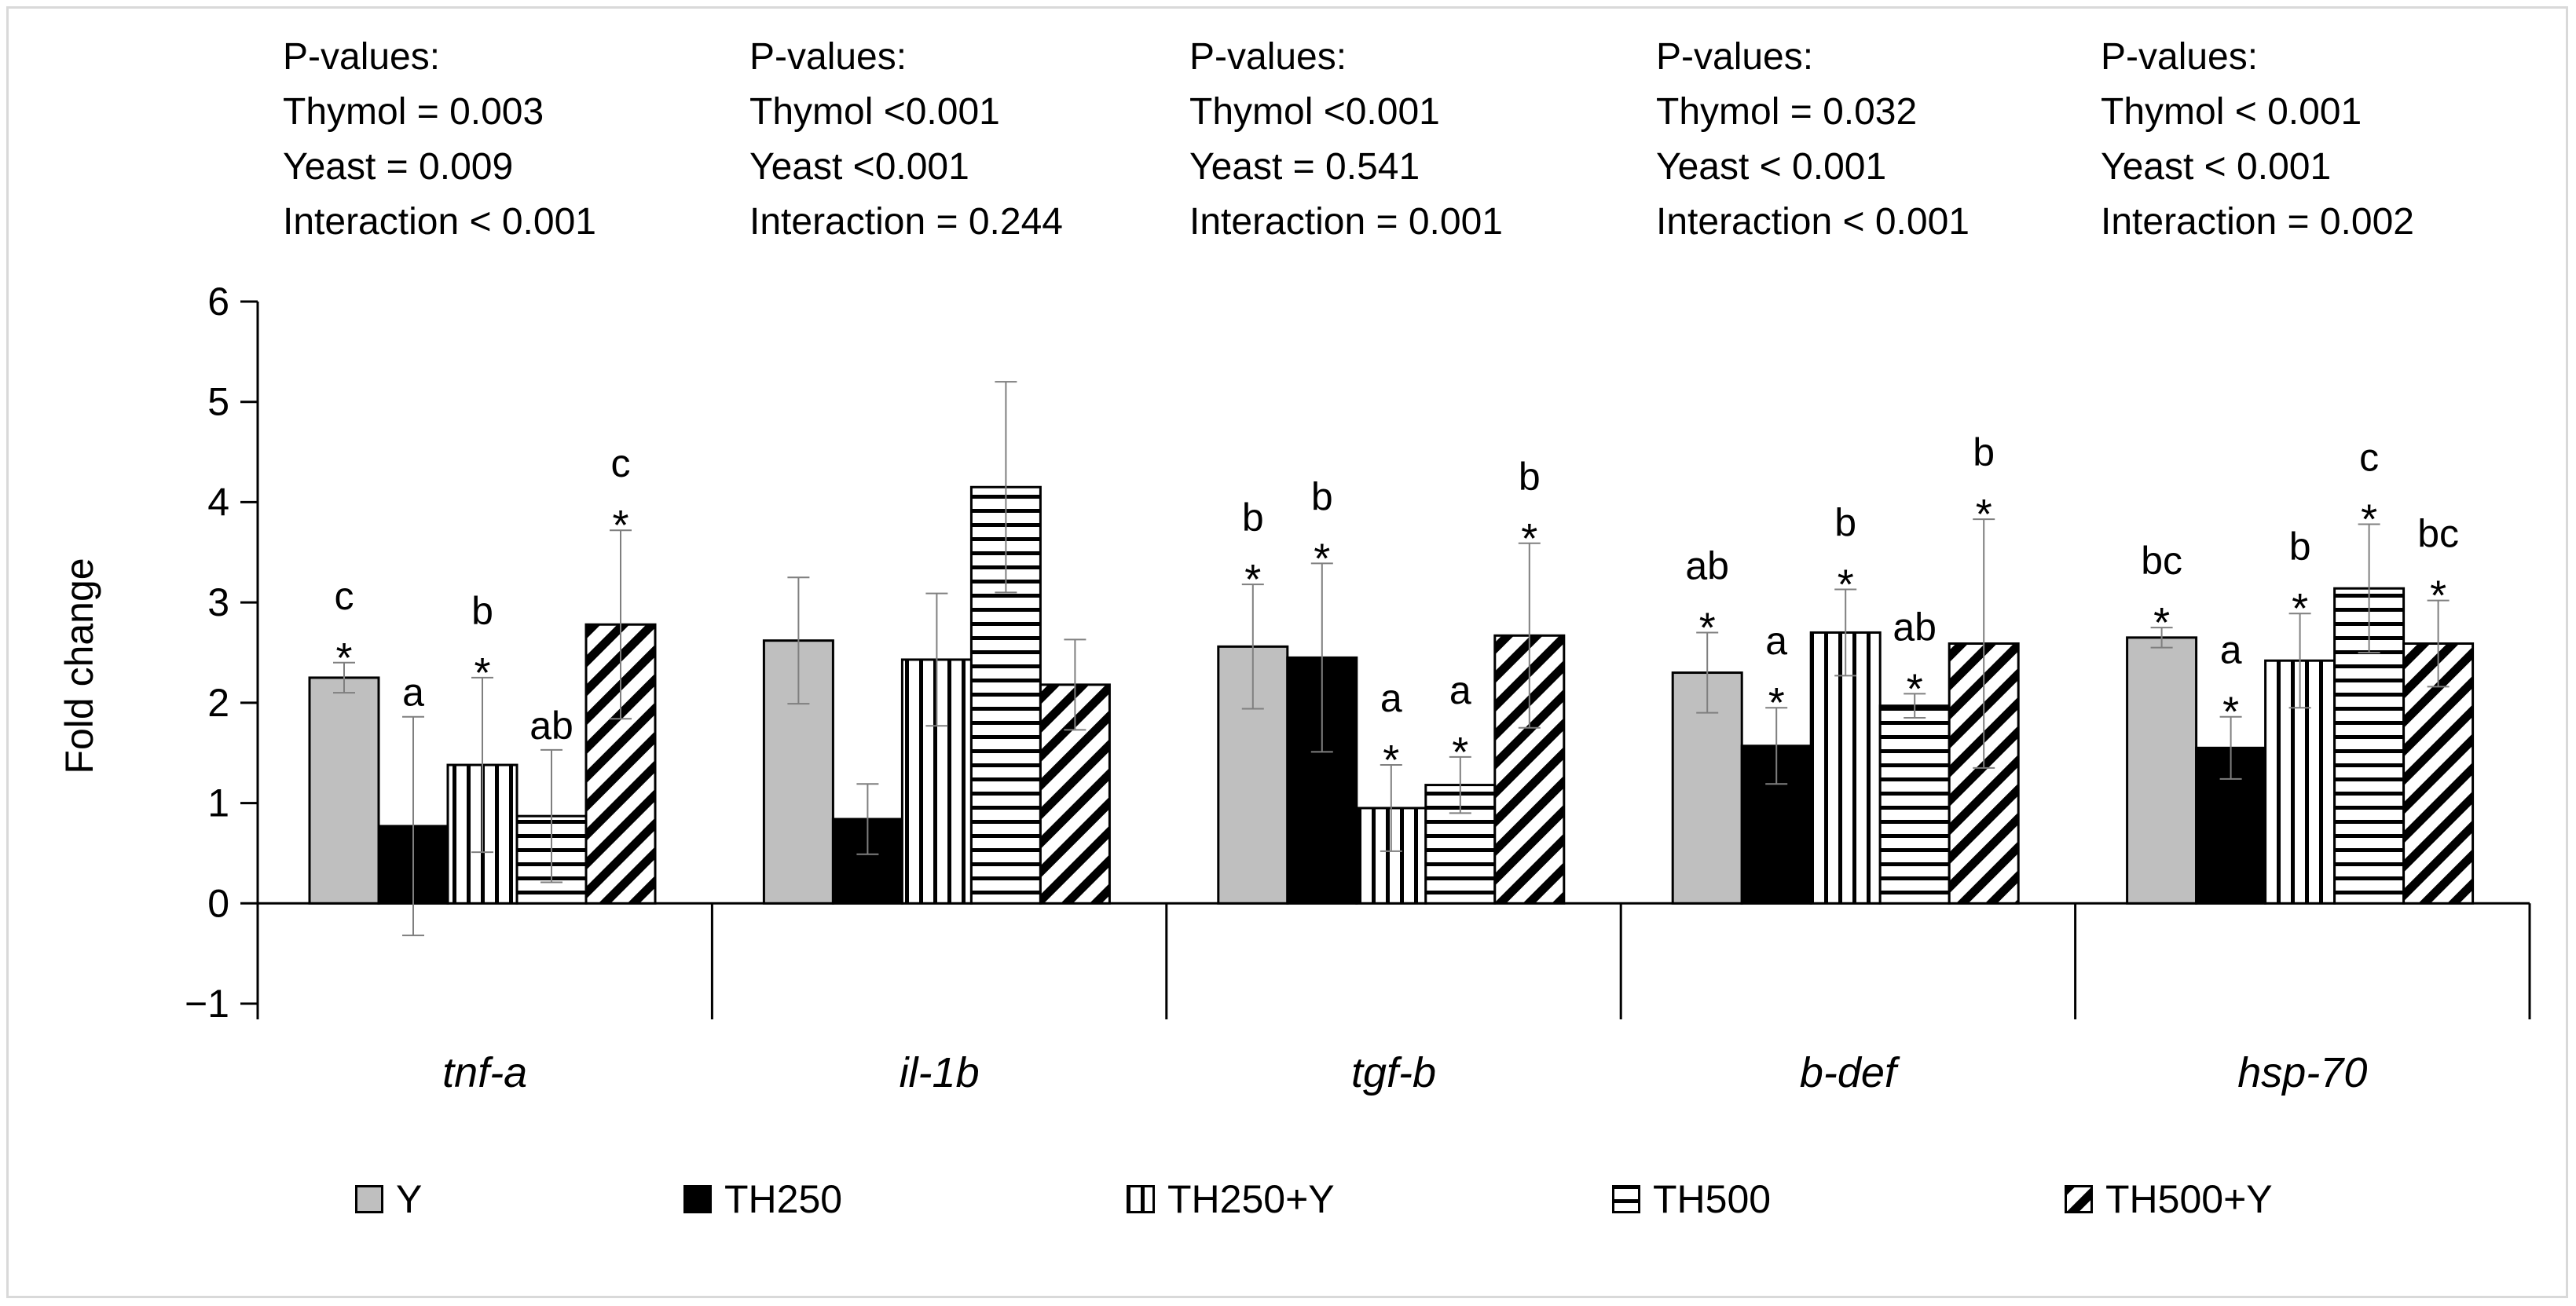 The width and height of the screenshot is (2576, 1306). I want to click on y-tick-label: 6, so click(218, 302).